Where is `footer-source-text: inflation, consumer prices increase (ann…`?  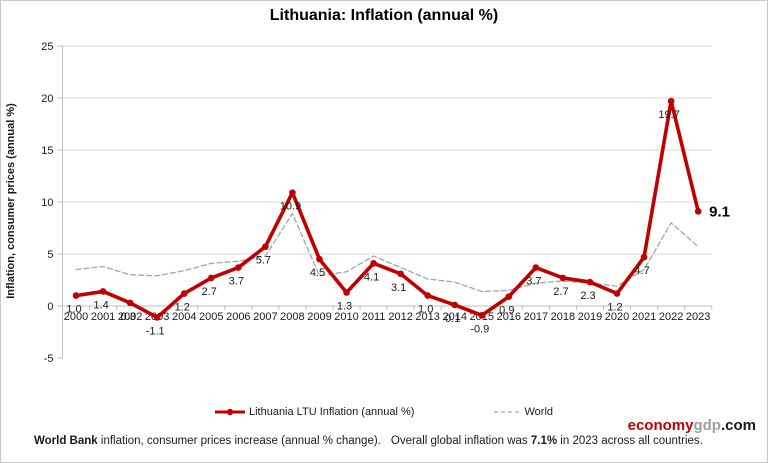
footer-source-text: inflation, consumer prices increase (ann… is located at coordinates (240, 441).